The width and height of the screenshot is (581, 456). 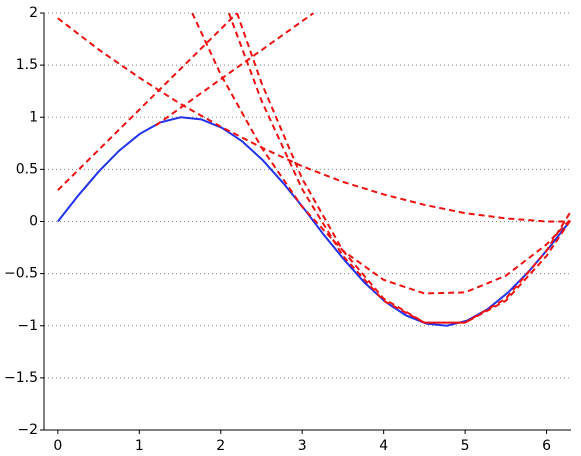 I want to click on x-tick-label: 1, so click(x=139, y=446).